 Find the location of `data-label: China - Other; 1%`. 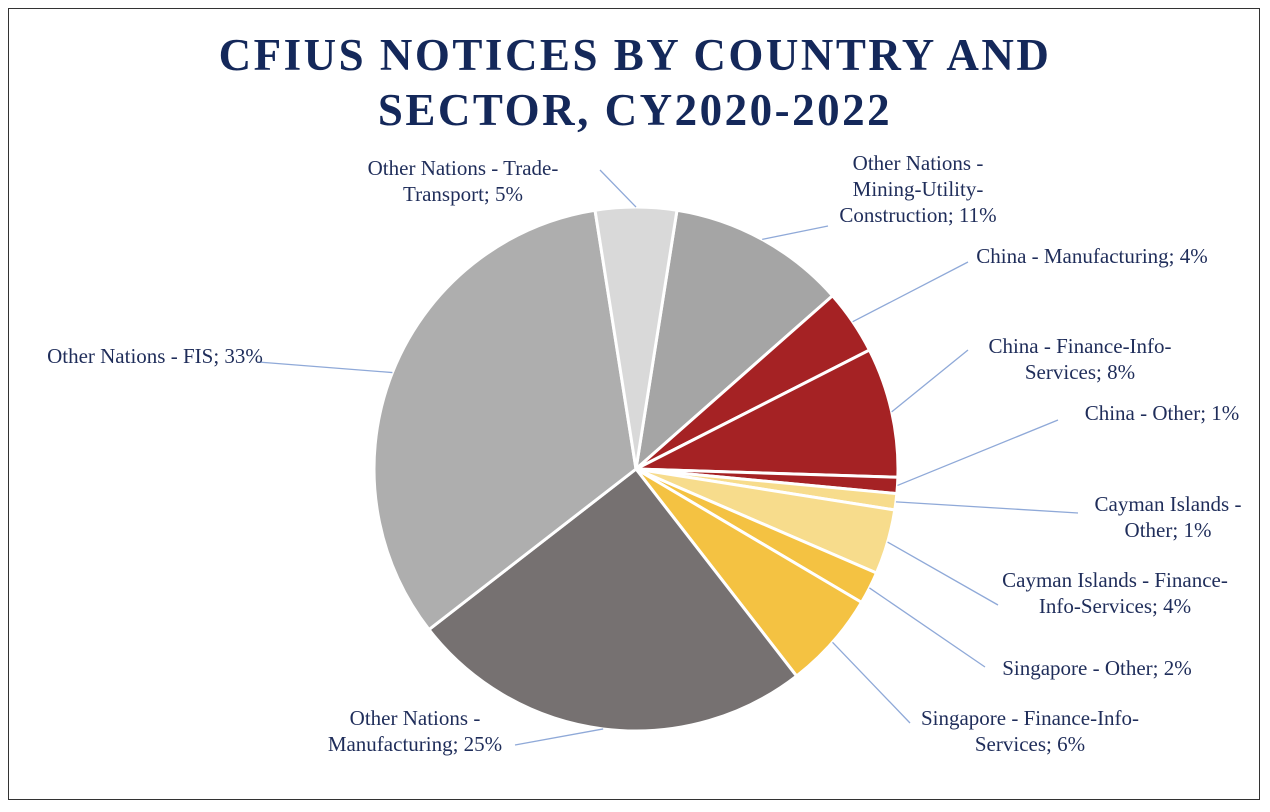

data-label: China - Other; 1% is located at coordinates (1162, 413).